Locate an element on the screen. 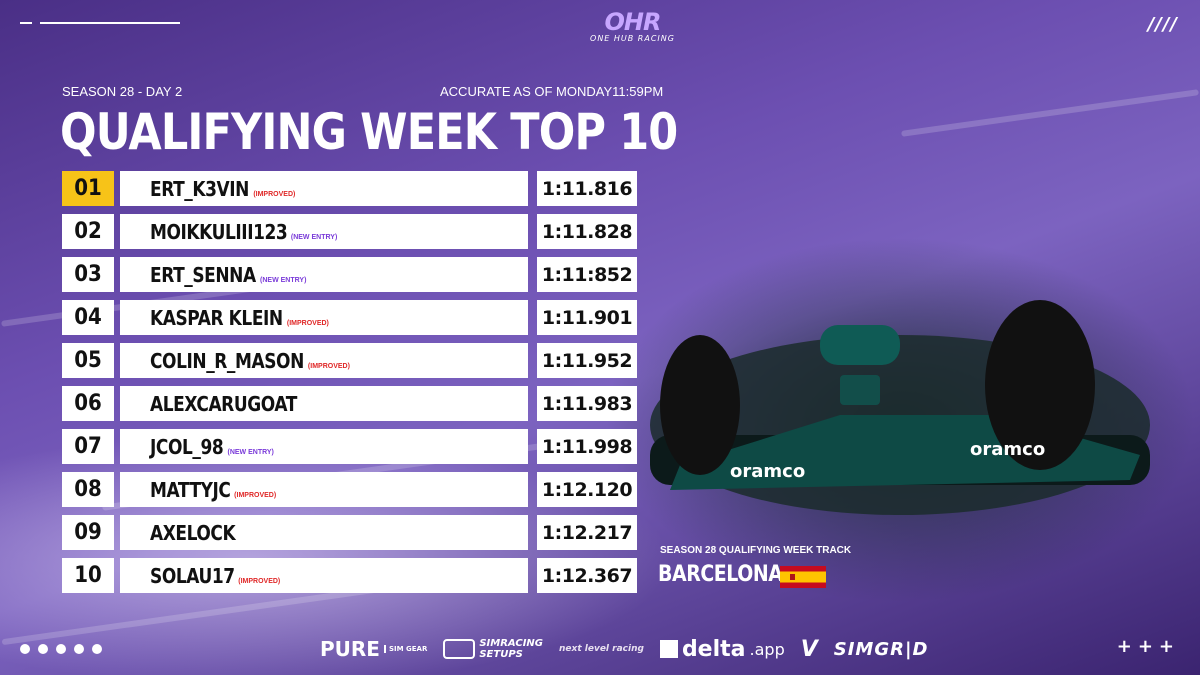 This screenshot has width=1200, height=675. lap-time-cell: 1:11.816 is located at coordinates (587, 188).